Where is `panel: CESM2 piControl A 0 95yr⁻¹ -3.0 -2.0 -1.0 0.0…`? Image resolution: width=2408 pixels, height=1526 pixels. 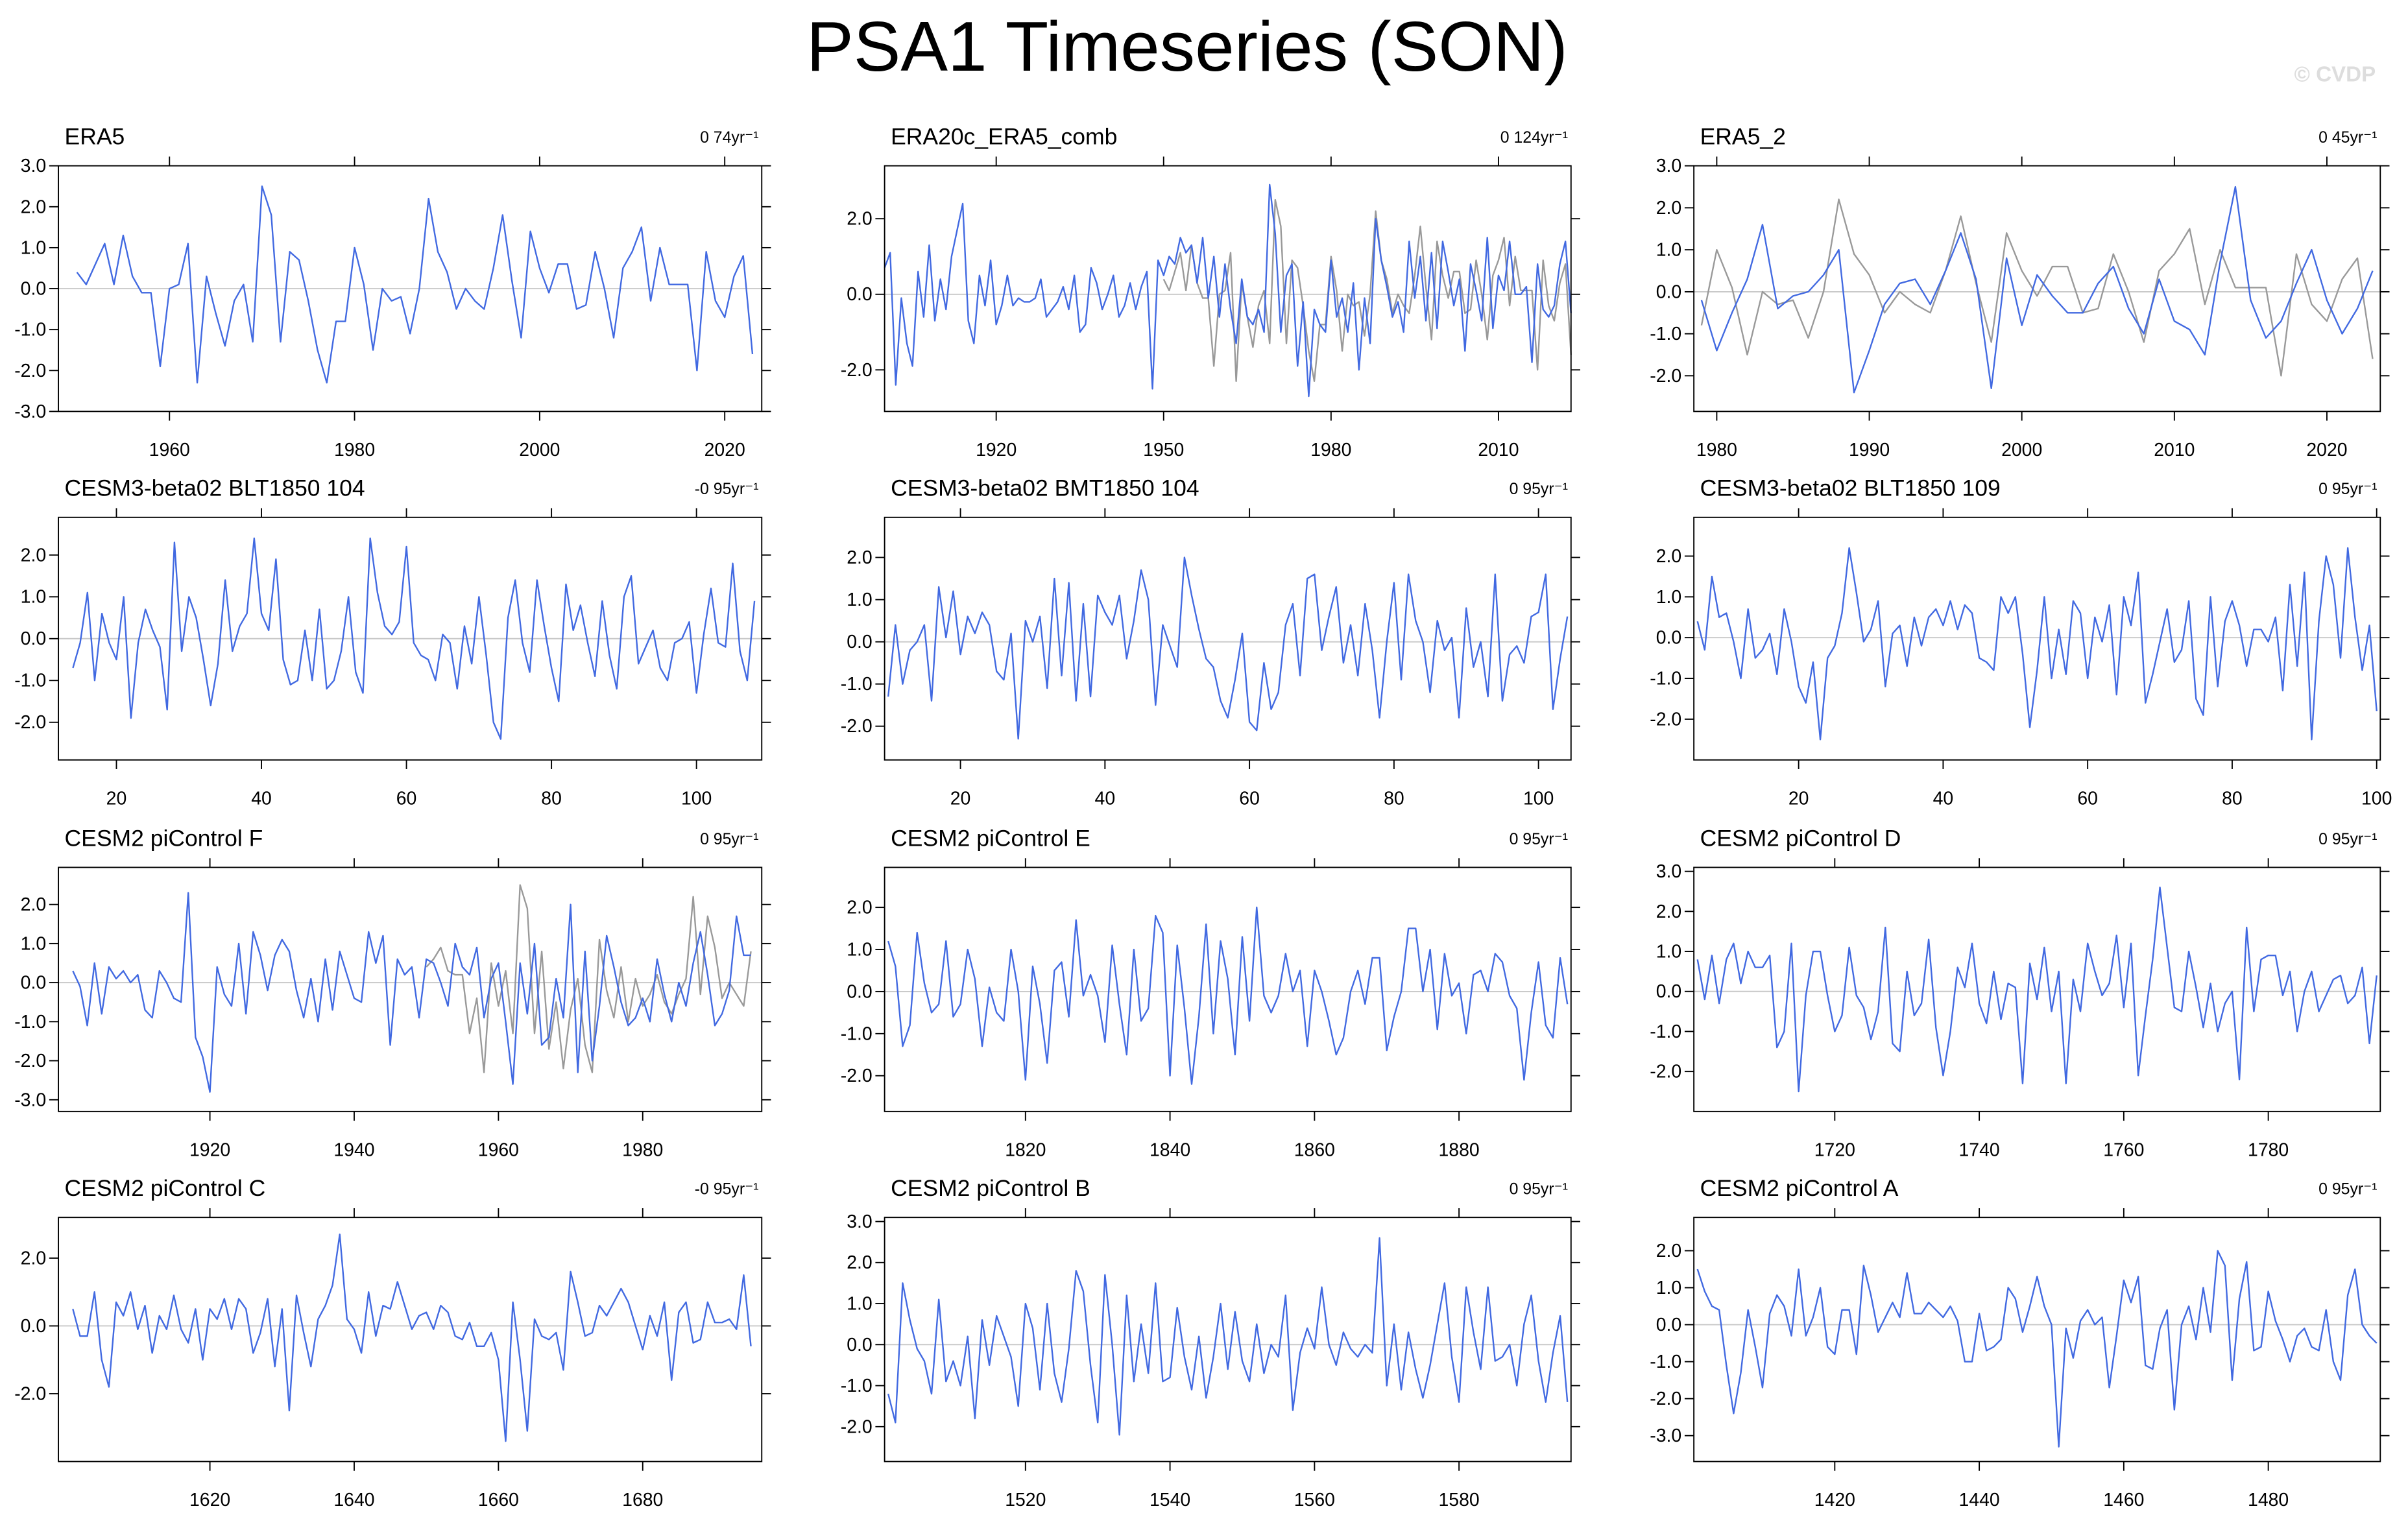 panel: CESM2 piControl A 0 95yr⁻¹ -3.0 -2.0 -1.0 0.0… is located at coordinates (2020, 1342).